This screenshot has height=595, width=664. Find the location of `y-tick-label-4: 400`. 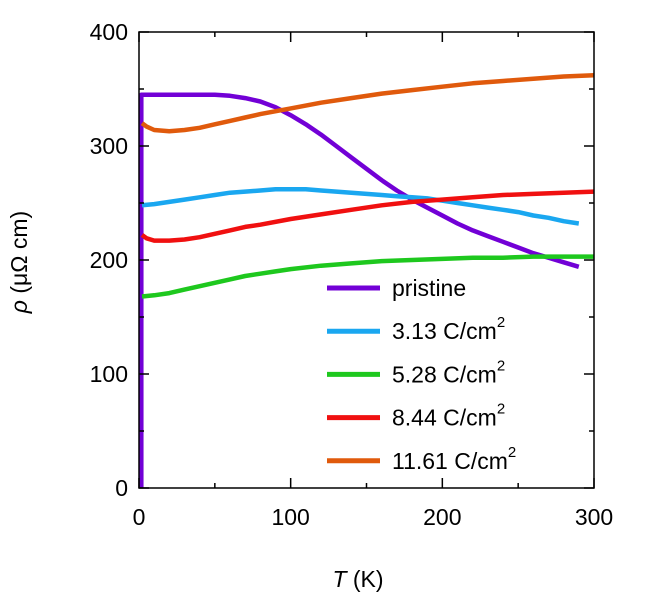

y-tick-label-4: 400 is located at coordinates (109, 32).